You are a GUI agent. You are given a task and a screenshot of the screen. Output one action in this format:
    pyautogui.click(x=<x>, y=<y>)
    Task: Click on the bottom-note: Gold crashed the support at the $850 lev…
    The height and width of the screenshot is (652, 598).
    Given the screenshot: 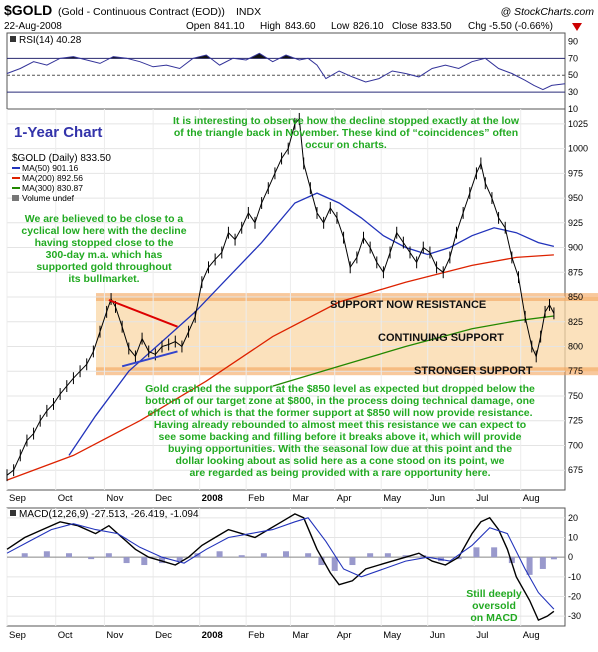 What is the action you would take?
    pyautogui.click(x=340, y=431)
    